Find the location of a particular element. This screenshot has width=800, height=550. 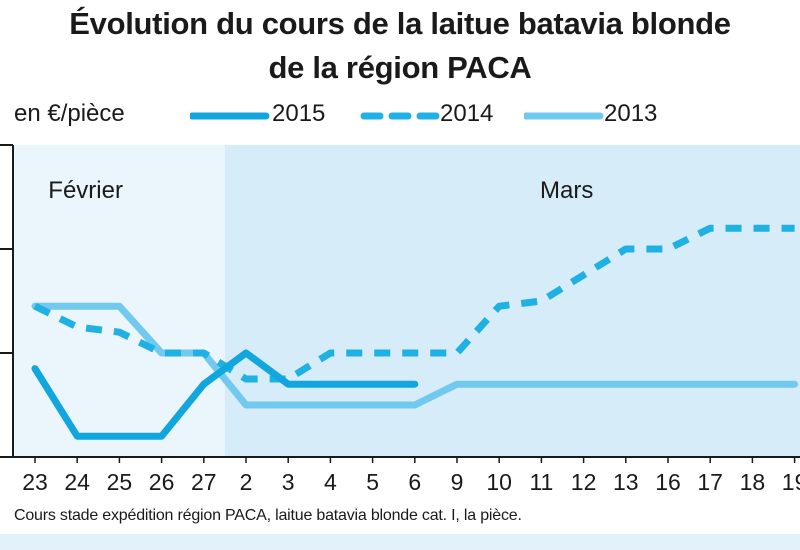

x-tick-label: 27 is located at coordinates (204, 482).